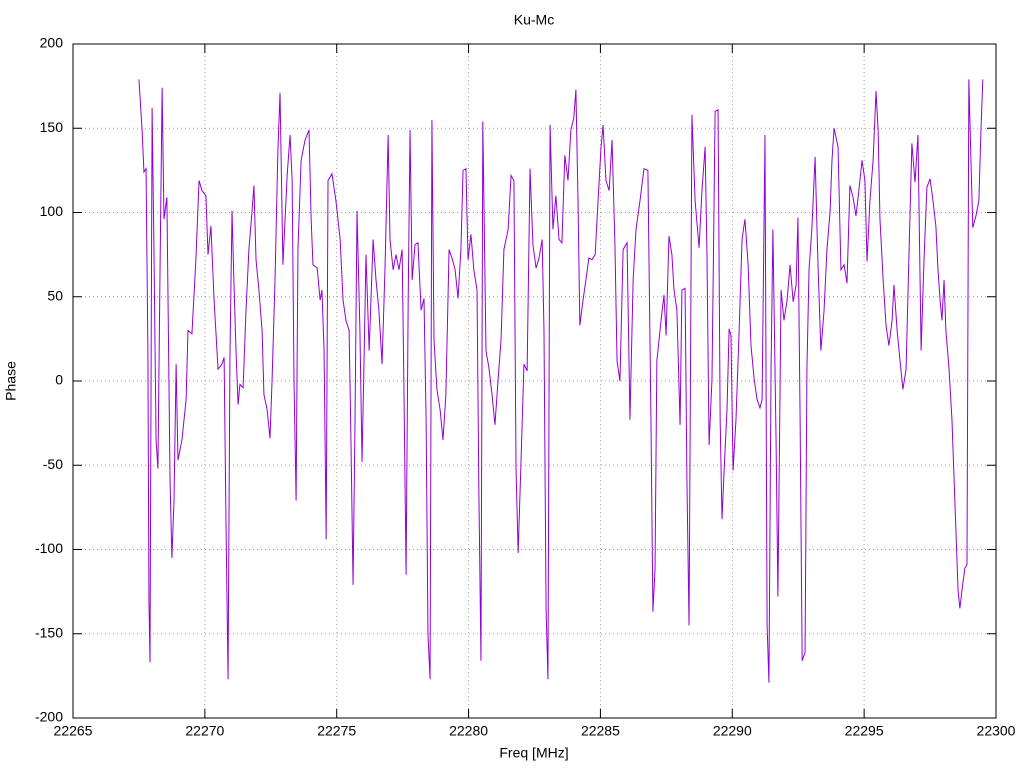  Describe the element at coordinates (996, 731) in the screenshot. I see `x-tick-label: 22300` at that location.